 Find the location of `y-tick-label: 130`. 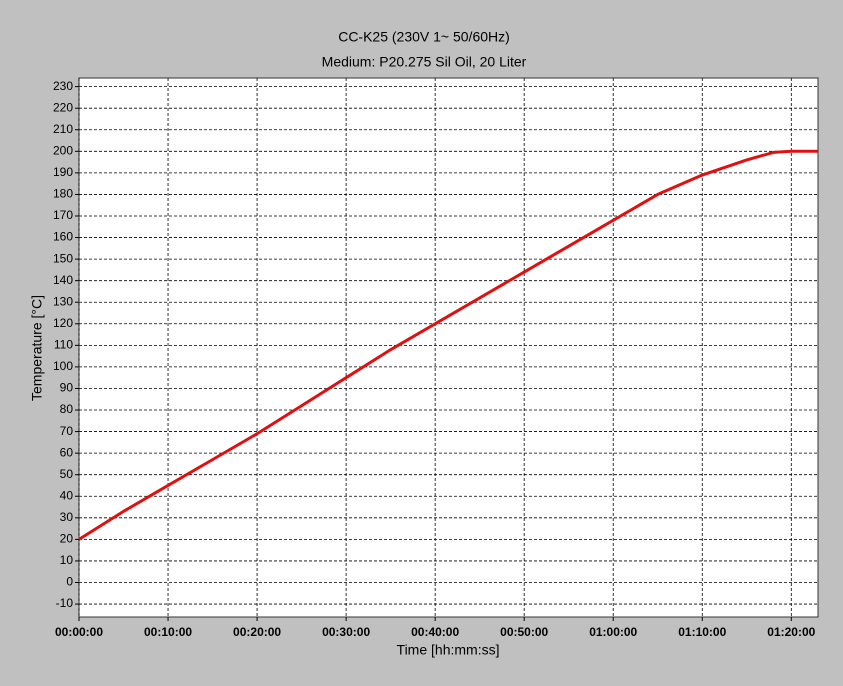

y-tick-label: 130 is located at coordinates (63, 301).